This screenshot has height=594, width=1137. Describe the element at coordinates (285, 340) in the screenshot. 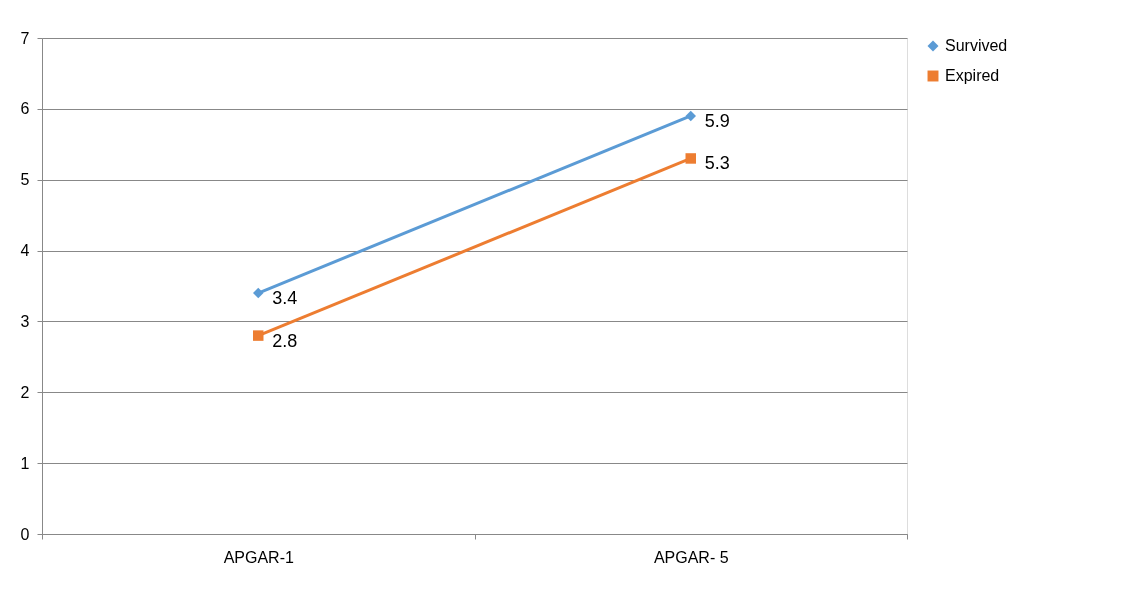

I see `data-label: 2.8` at that location.